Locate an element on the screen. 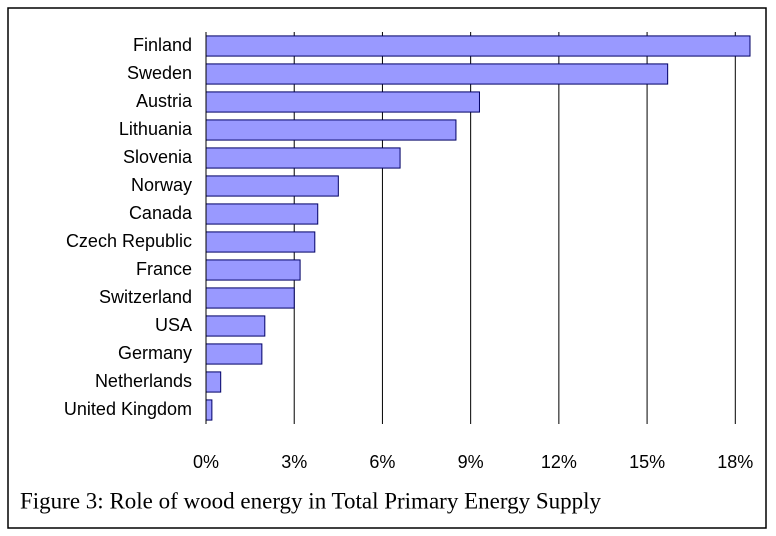 The width and height of the screenshot is (776, 536). x-tick-label: 3% is located at coordinates (294, 462).